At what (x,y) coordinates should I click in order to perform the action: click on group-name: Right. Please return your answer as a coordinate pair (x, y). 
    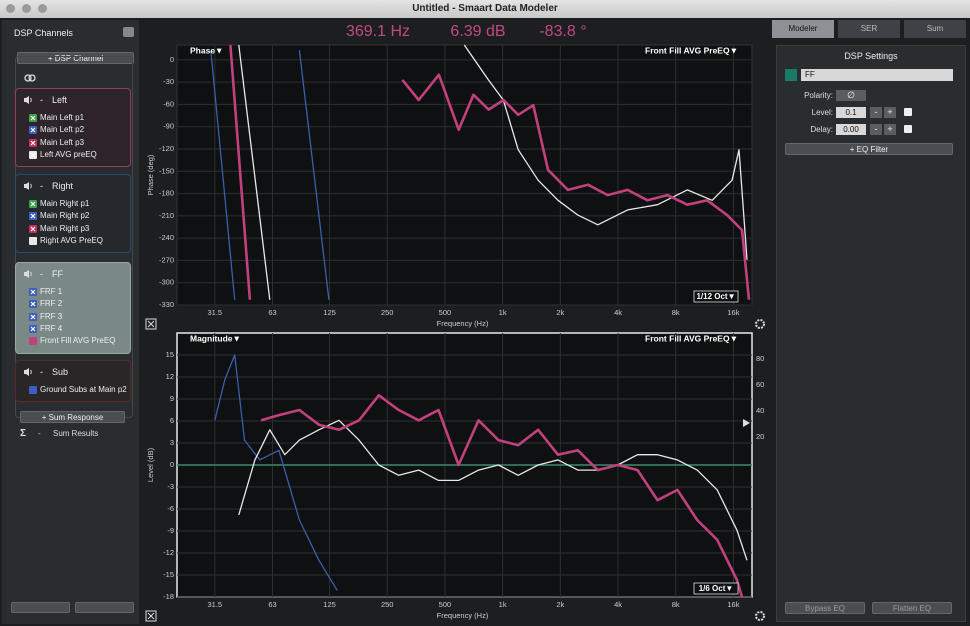
    Looking at the image, I should click on (63, 186).